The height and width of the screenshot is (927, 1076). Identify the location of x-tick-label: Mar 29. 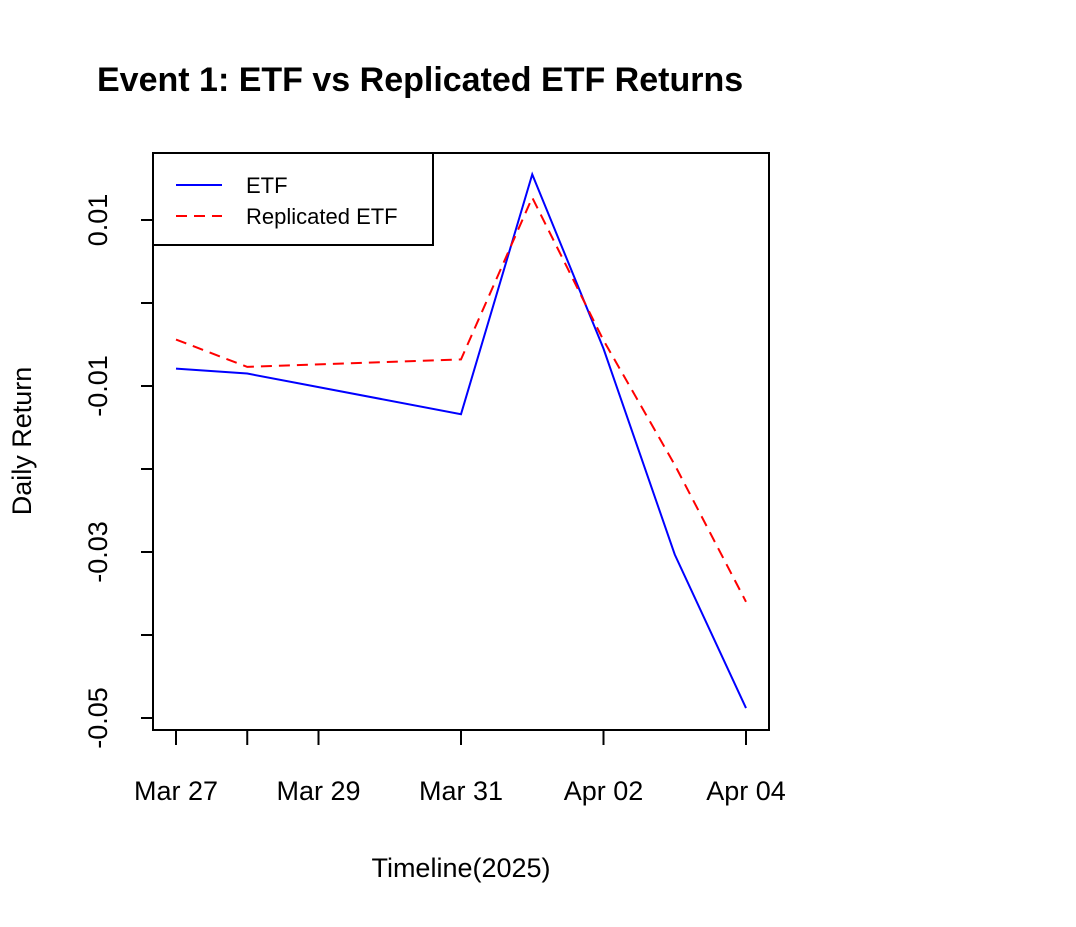
(318, 791).